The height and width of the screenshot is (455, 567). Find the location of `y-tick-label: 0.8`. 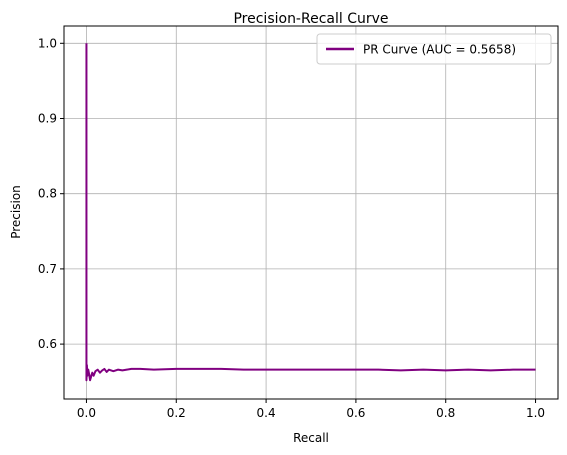

y-tick-label: 0.8 is located at coordinates (47, 194).